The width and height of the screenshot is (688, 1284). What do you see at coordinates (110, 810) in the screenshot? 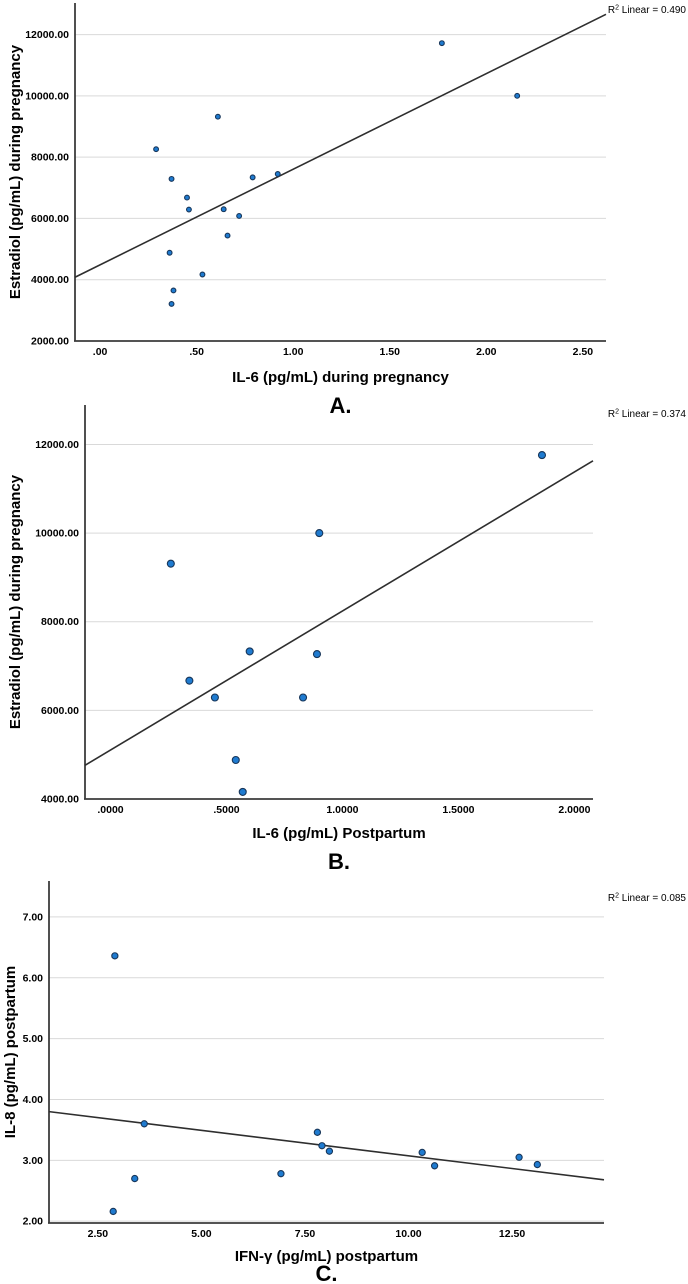
I see `x-tick-label: .0000` at bounding box center [110, 810].